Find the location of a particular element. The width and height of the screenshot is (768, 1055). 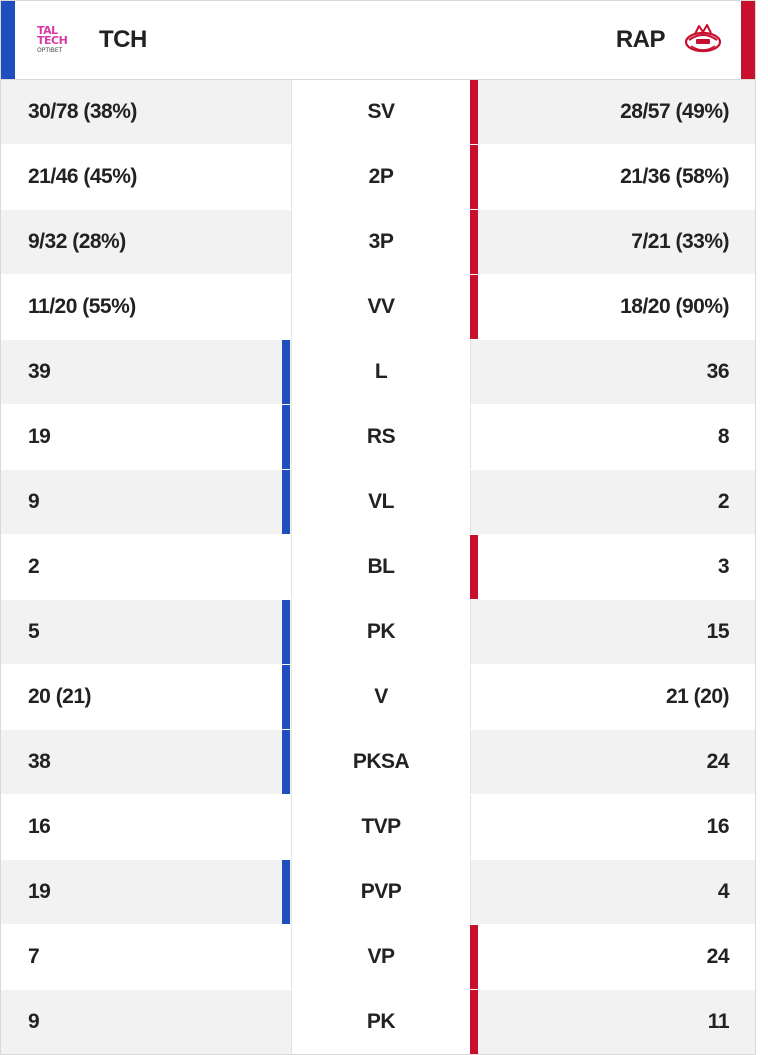

home-stat-value: 20 (21) is located at coordinates (60, 696).